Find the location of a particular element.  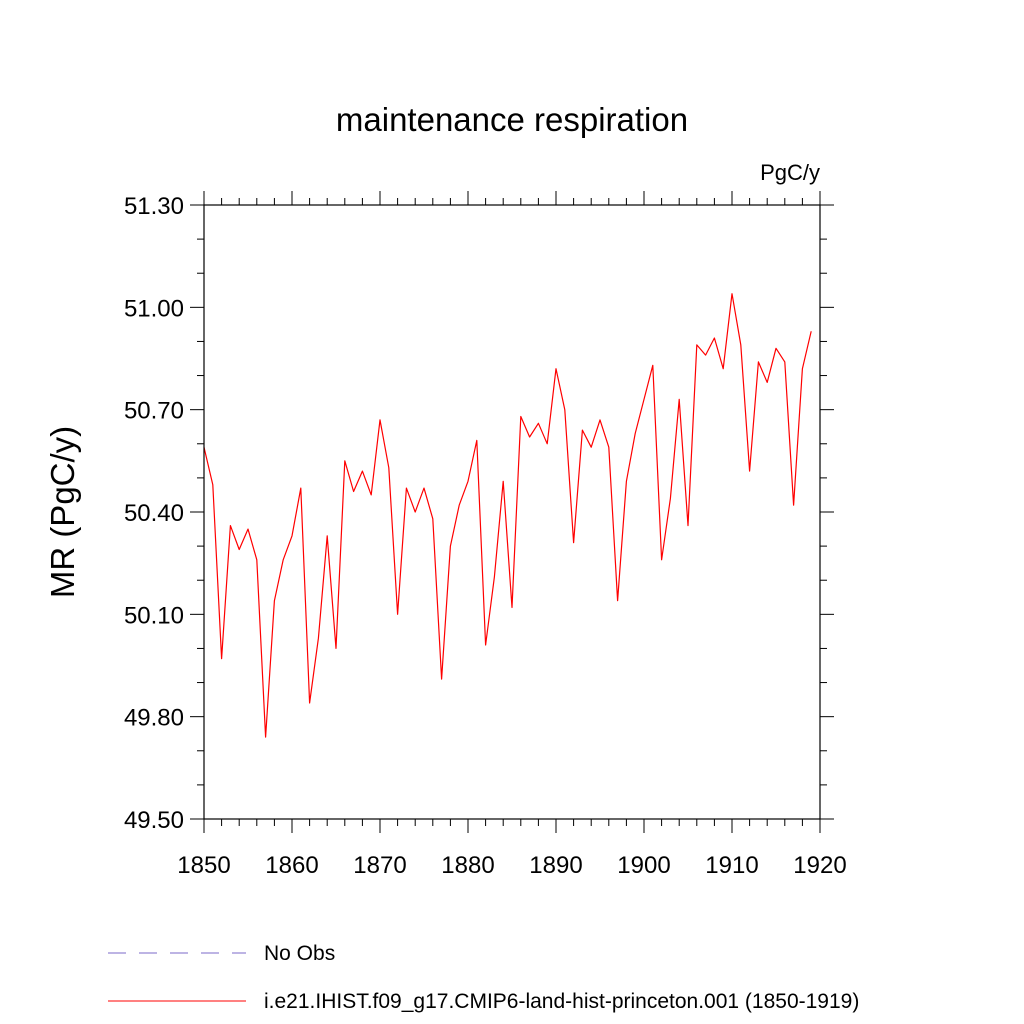

x-tick-label: 1850 is located at coordinates (203, 865).